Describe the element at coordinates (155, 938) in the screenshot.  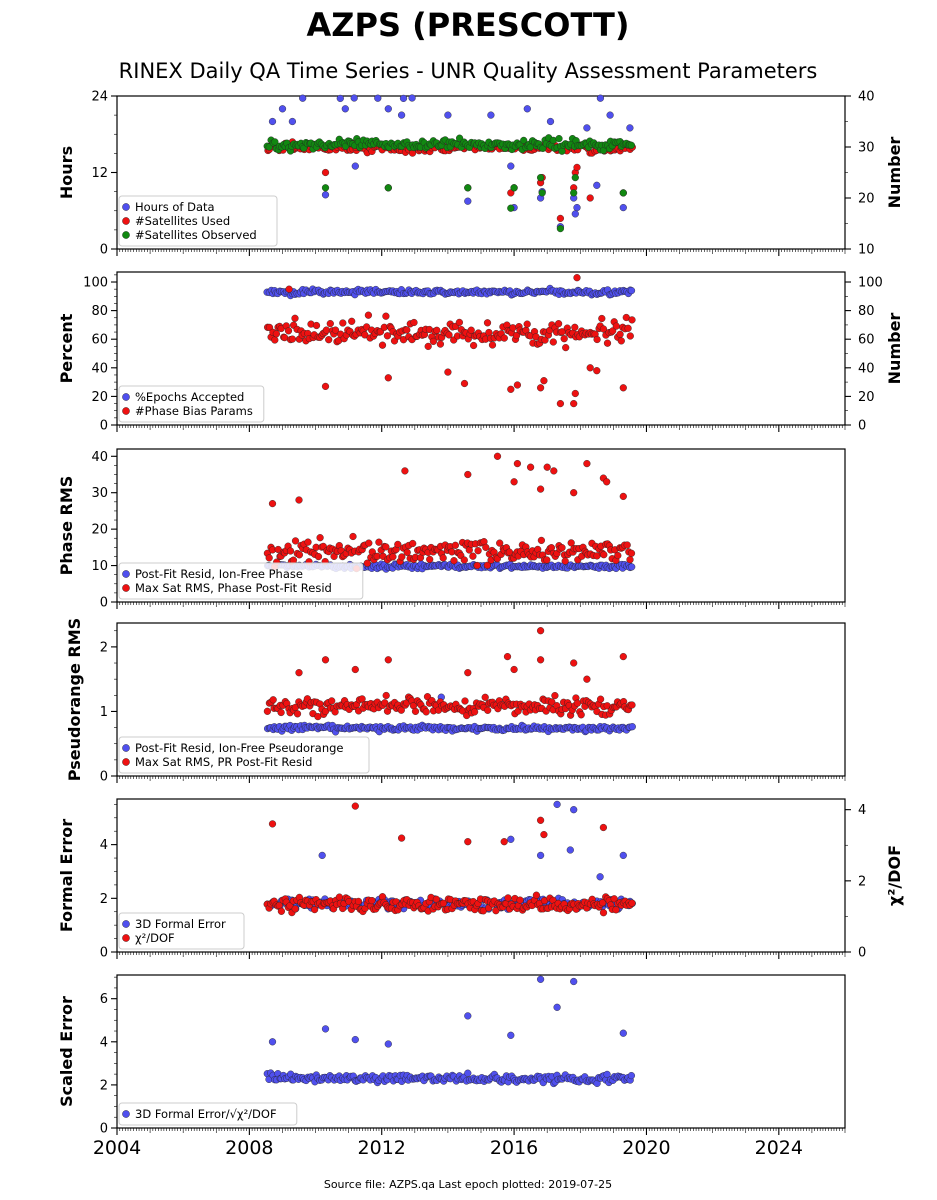
I see `legend-label: χ²/DOF` at that location.